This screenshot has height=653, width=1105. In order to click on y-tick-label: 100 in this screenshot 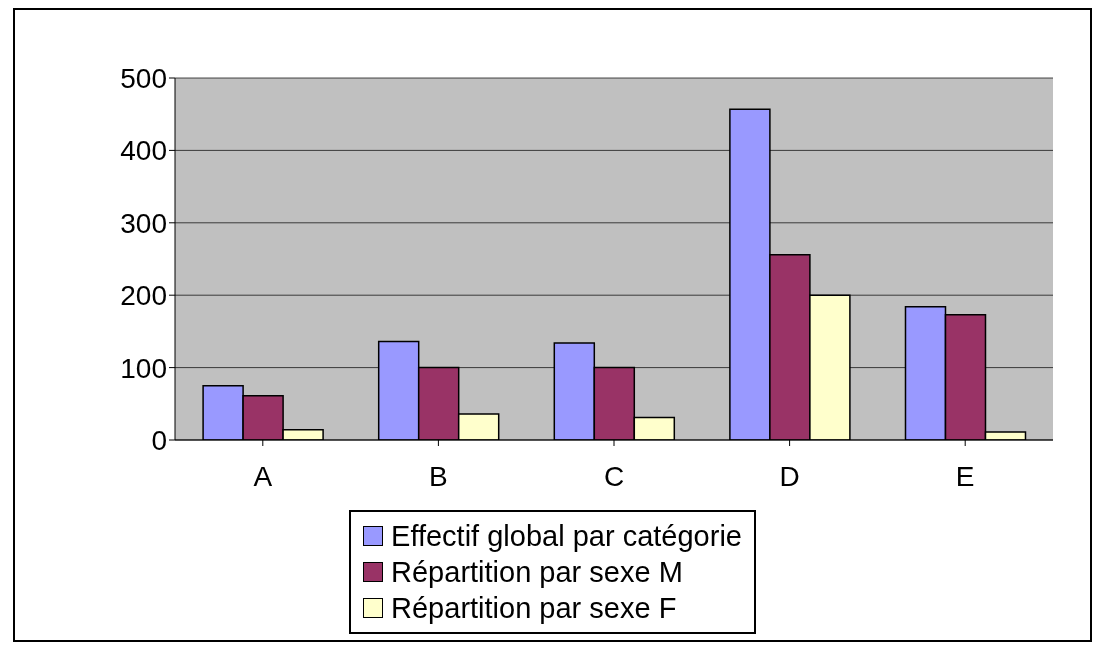, I will do `click(143, 368)`.